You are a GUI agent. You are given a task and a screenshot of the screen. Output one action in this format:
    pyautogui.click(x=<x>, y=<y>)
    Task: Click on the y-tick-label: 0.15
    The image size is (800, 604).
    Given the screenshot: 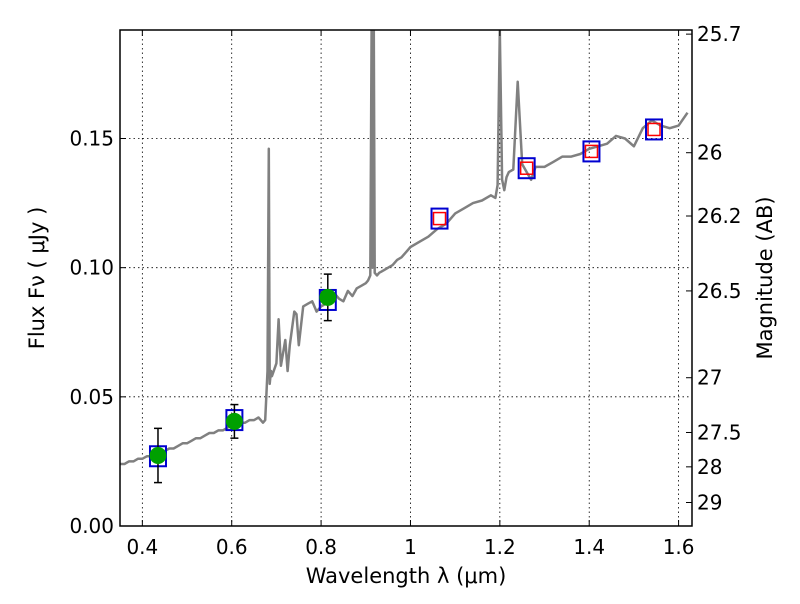 What is the action you would take?
    pyautogui.click(x=91, y=139)
    